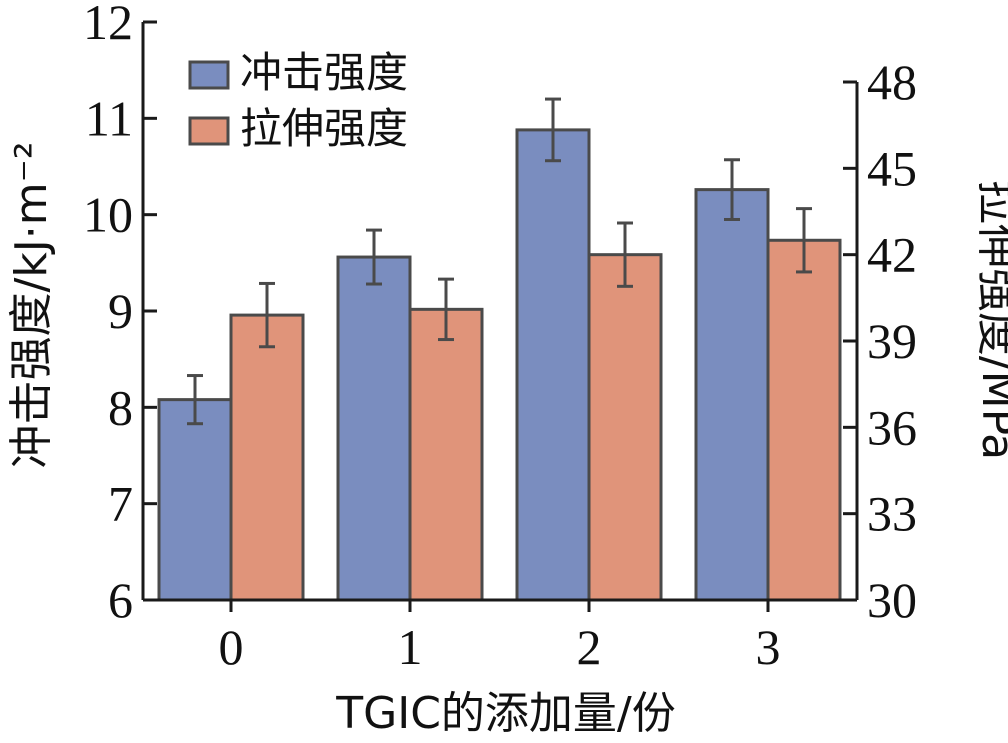 This screenshot has width=1008, height=743. Describe the element at coordinates (231, 647) in the screenshot. I see `x-tick-label: 0` at that location.